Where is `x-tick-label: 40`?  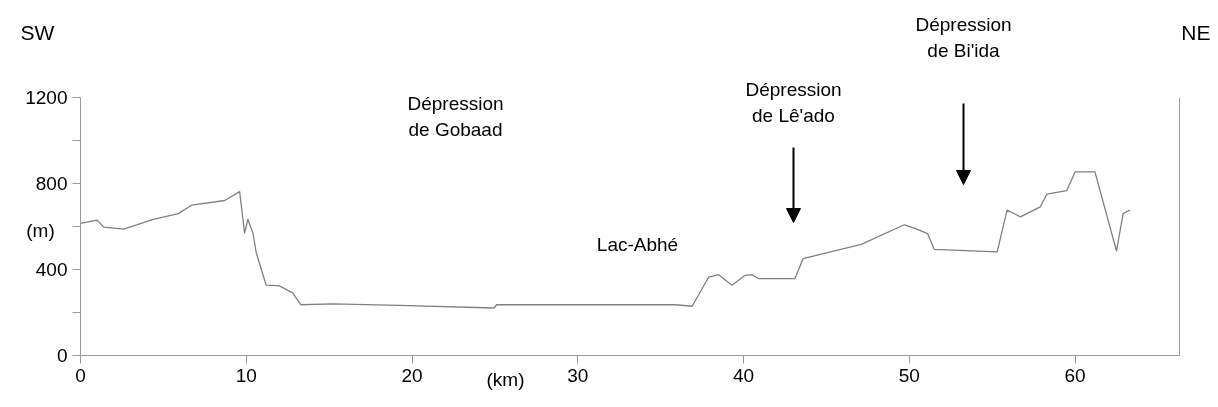 x-tick-label: 40 is located at coordinates (743, 375).